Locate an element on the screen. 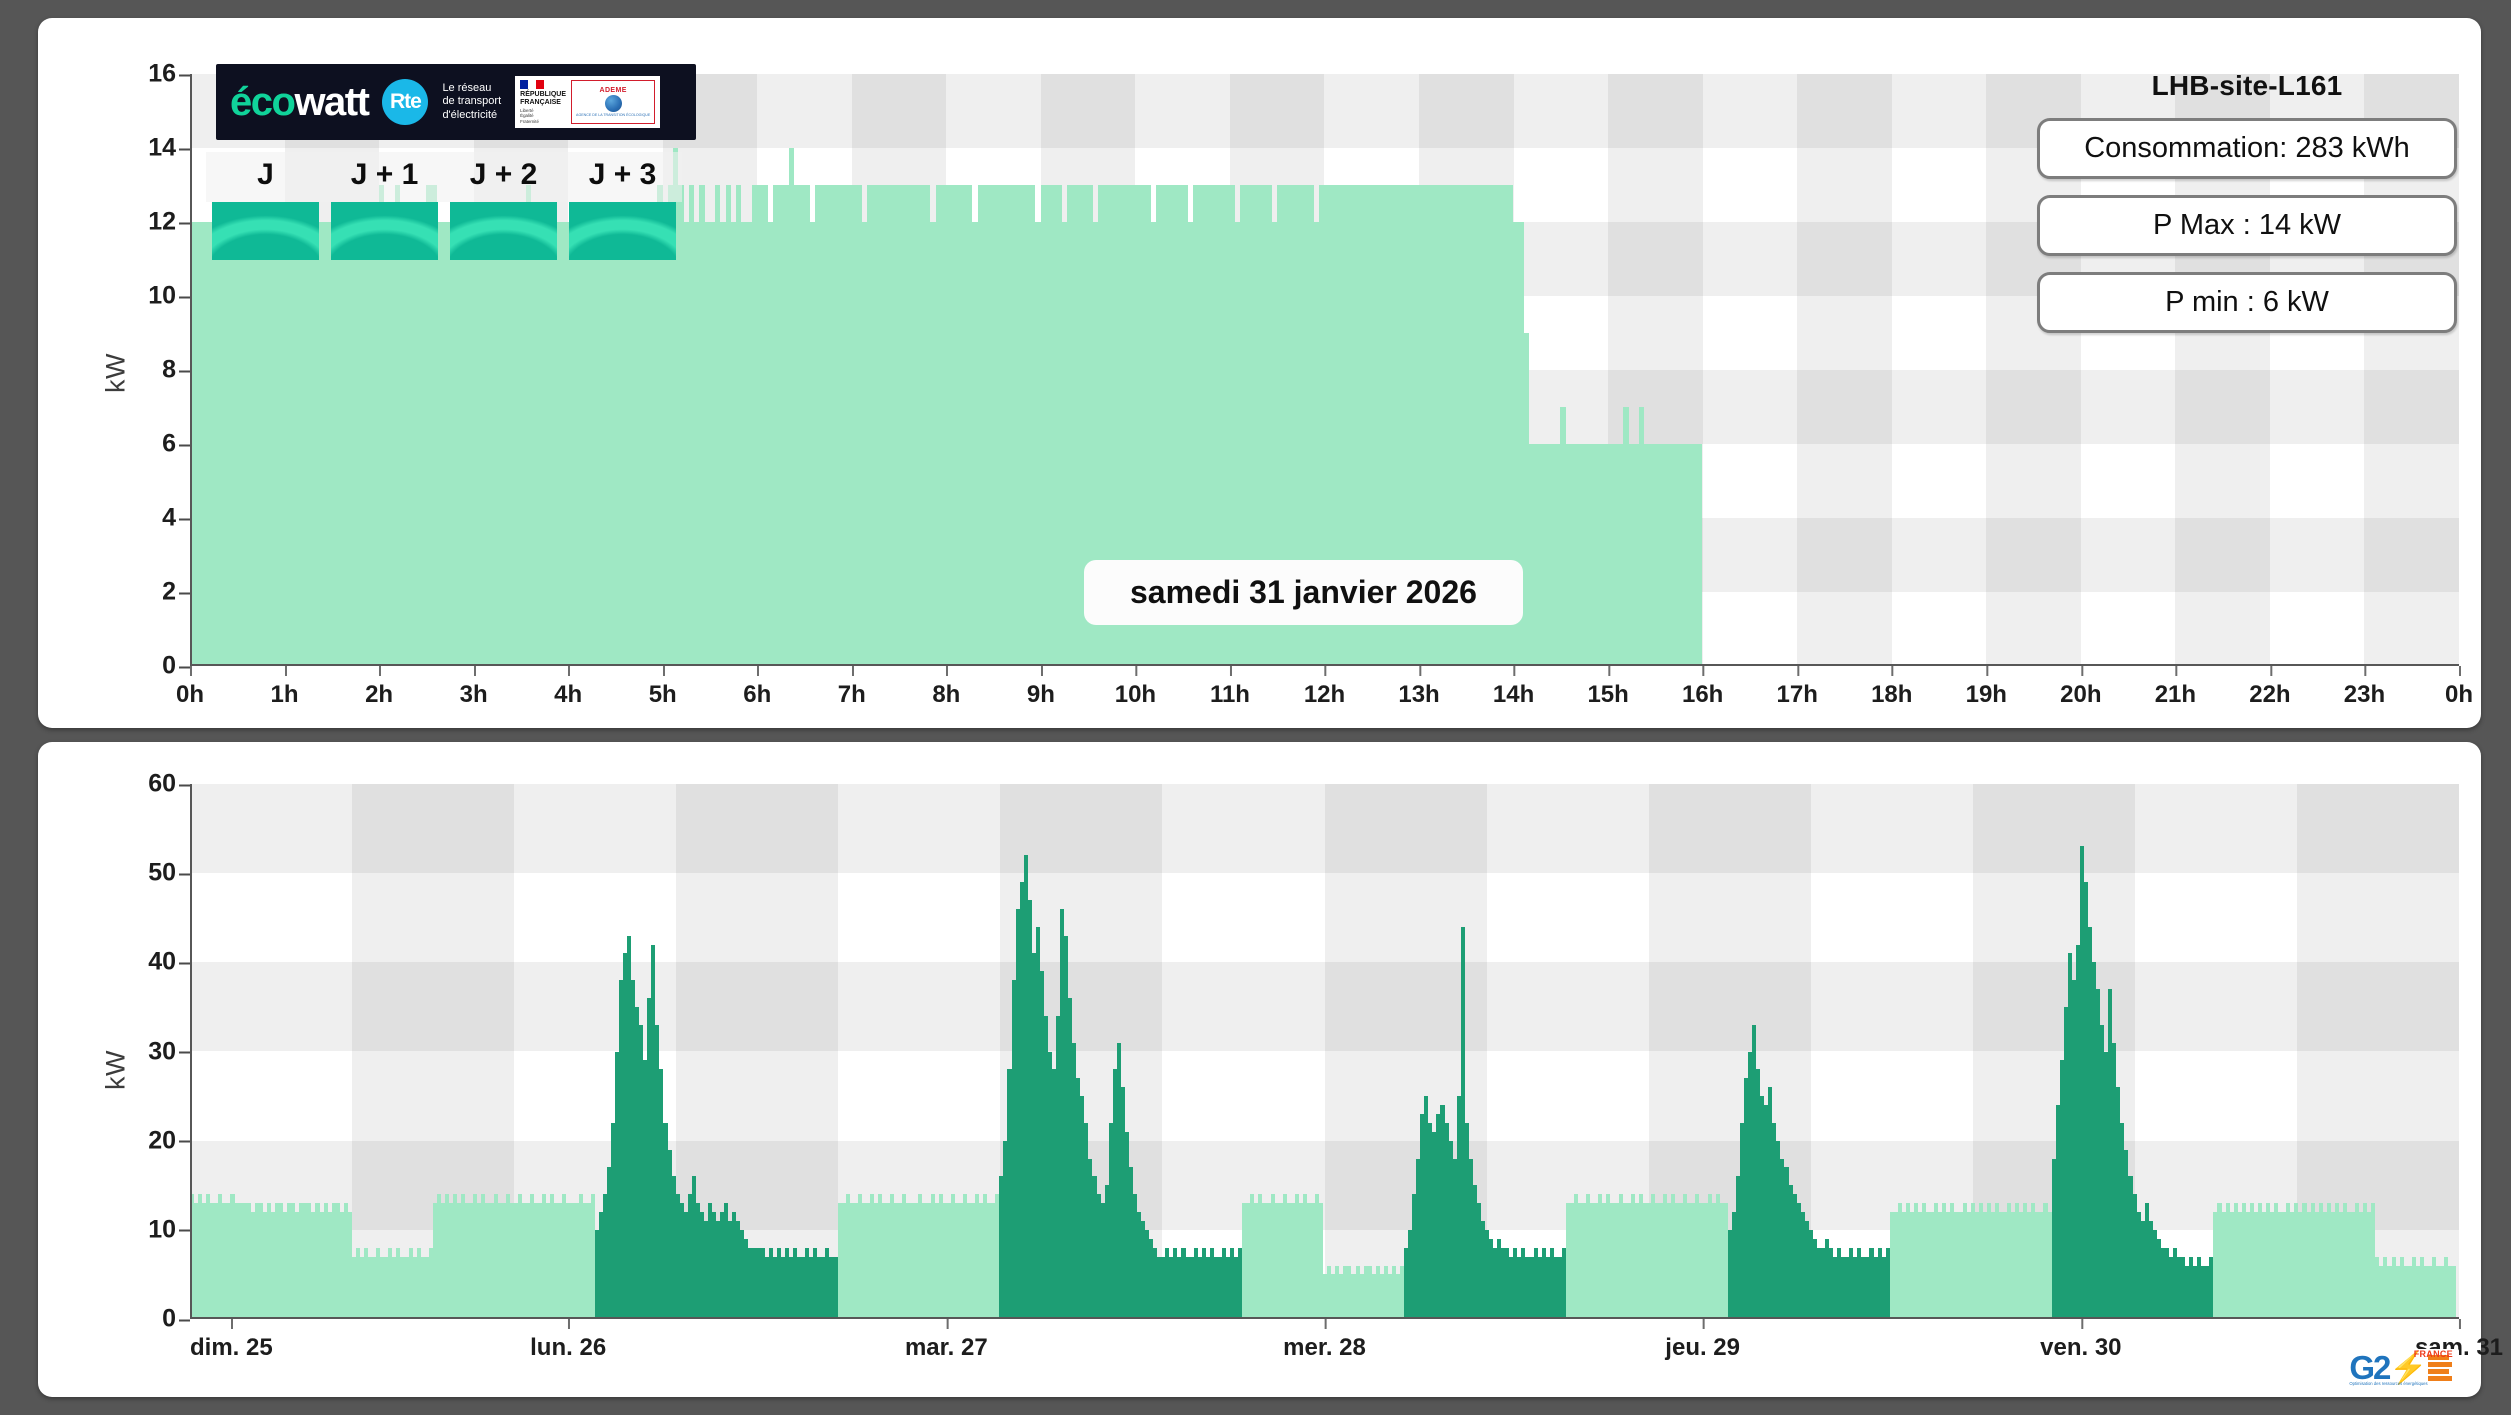 This screenshot has width=2511, height=1415. g2e-tagline: Optimisation des ressources énergétiques is located at coordinates (2388, 1383).